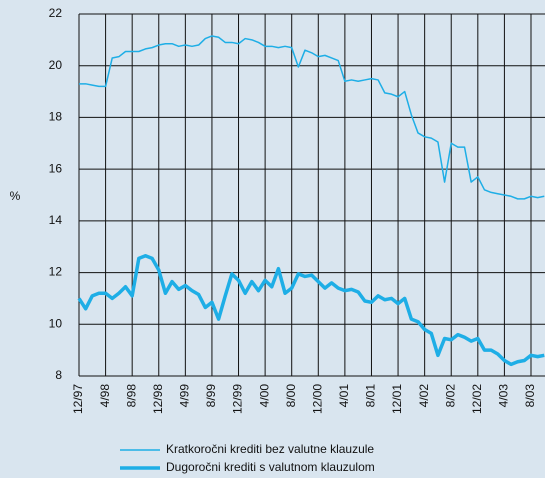  What do you see at coordinates (371, 396) in the screenshot?
I see `x-tick-label: 8/01` at bounding box center [371, 396].